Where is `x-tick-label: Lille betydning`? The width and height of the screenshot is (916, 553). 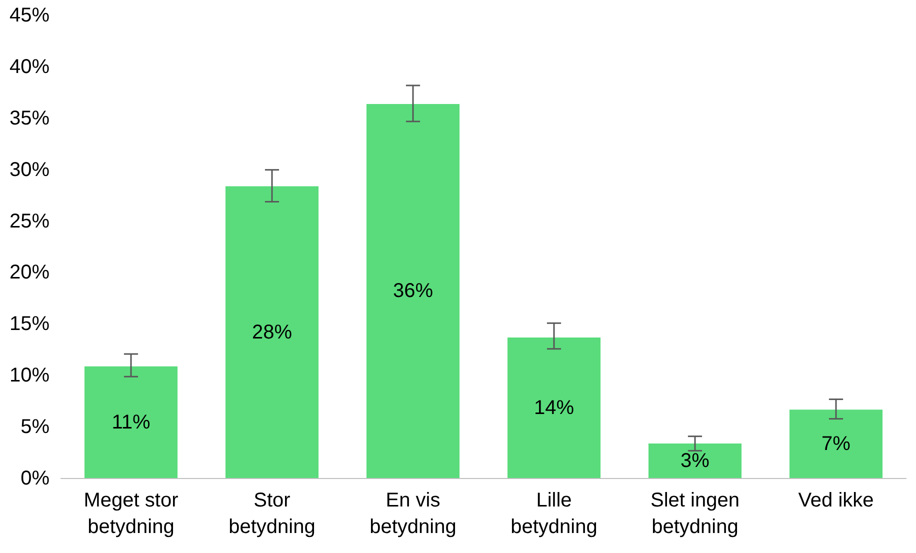 x-tick-label: Lille betydning is located at coordinates (554, 514).